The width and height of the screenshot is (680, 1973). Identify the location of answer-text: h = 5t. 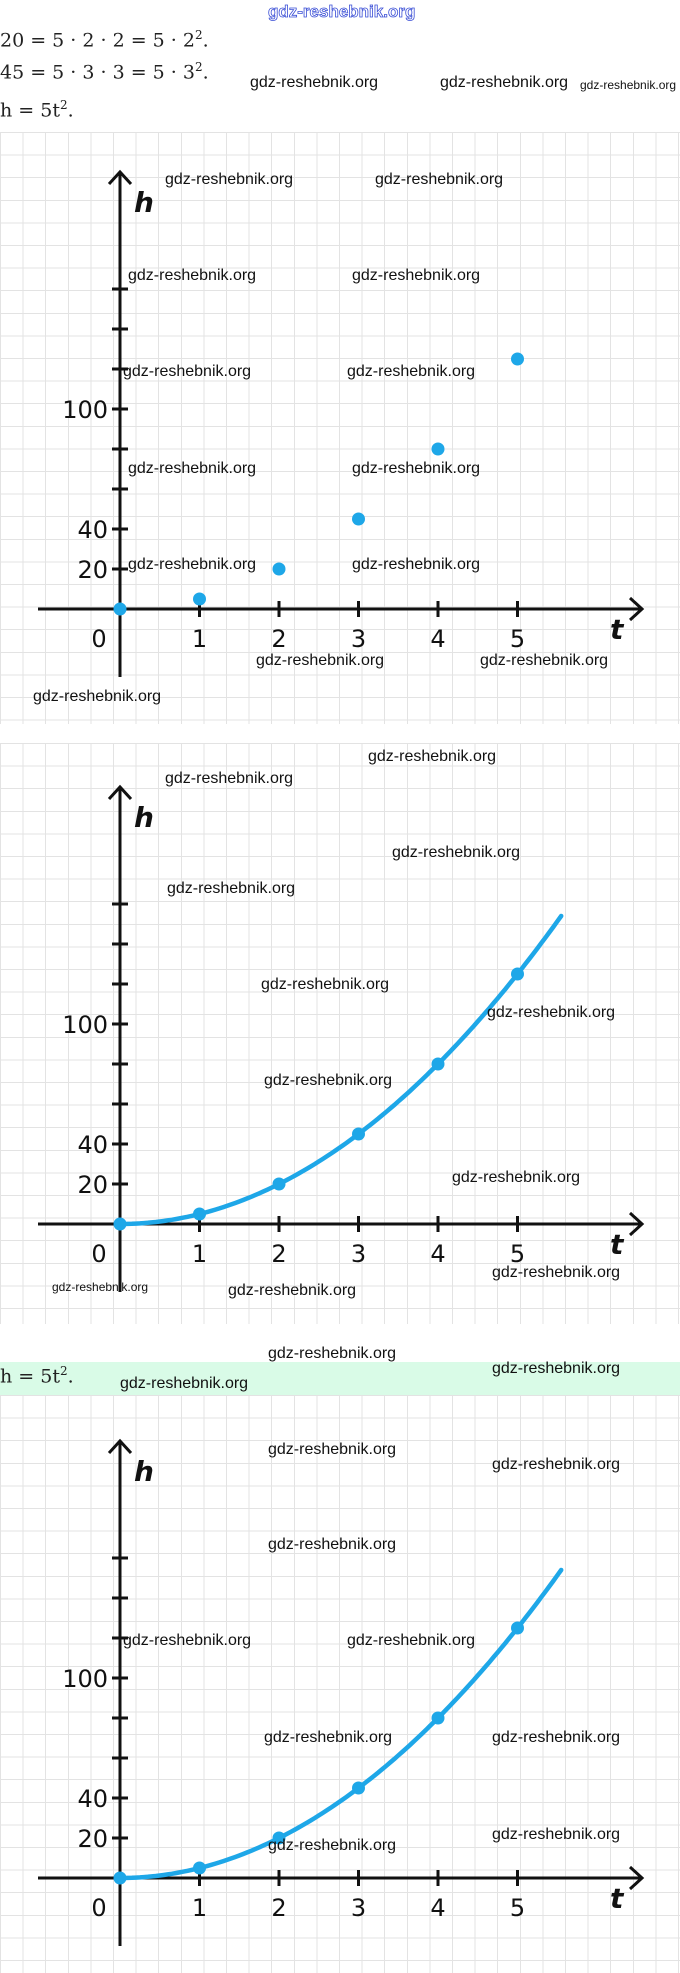
(30, 1376).